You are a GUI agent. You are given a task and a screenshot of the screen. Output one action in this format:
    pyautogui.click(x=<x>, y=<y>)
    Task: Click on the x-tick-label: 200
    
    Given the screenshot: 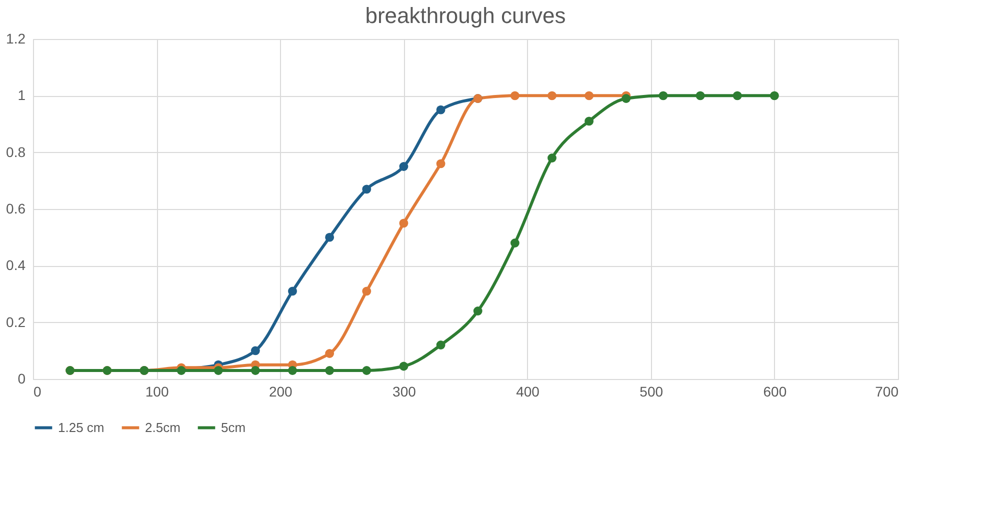 What is the action you would take?
    pyautogui.click(x=280, y=392)
    